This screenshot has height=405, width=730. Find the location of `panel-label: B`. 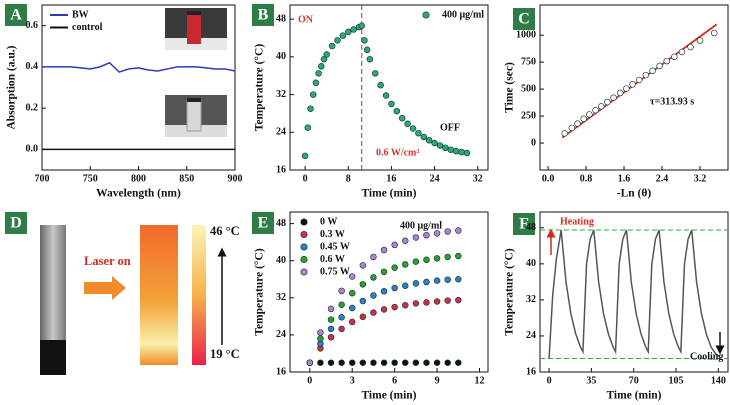

panel-label: B is located at coordinates (263, 15).